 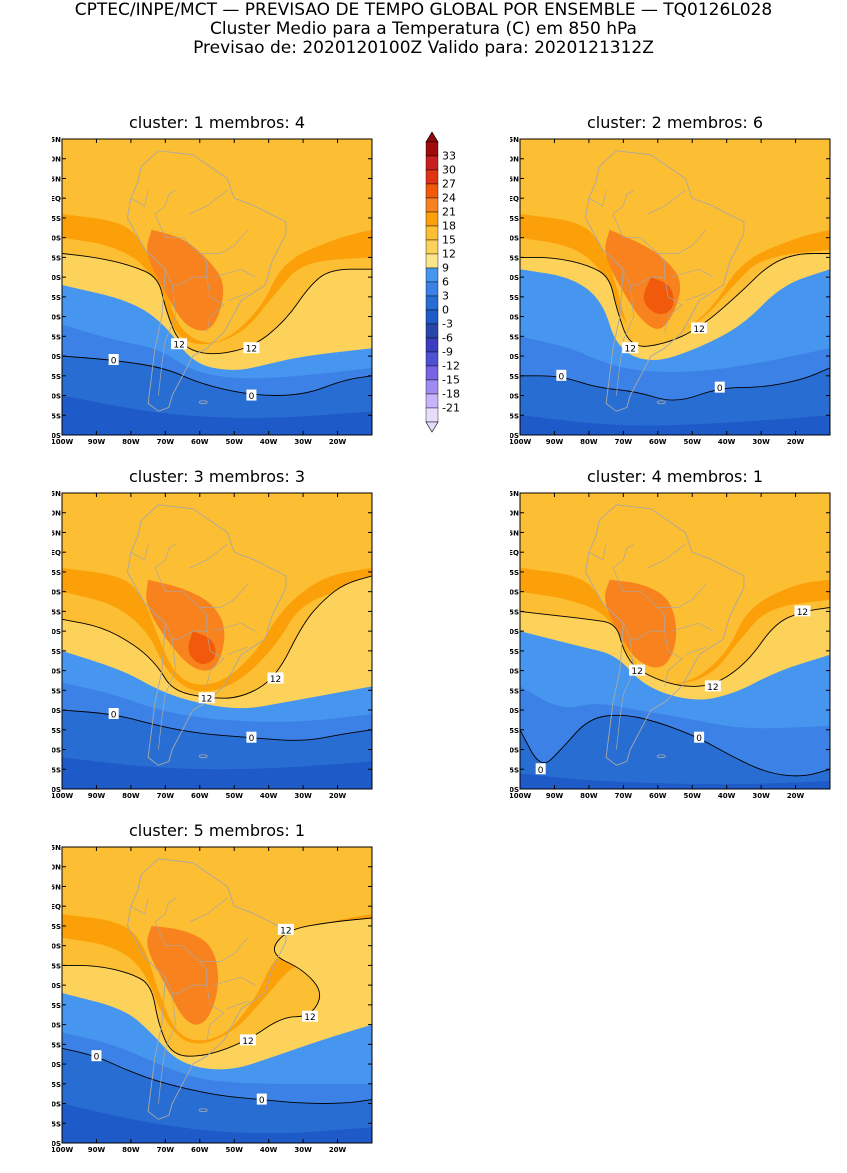 I want to click on colorbar-label: 33, so click(x=449, y=156).